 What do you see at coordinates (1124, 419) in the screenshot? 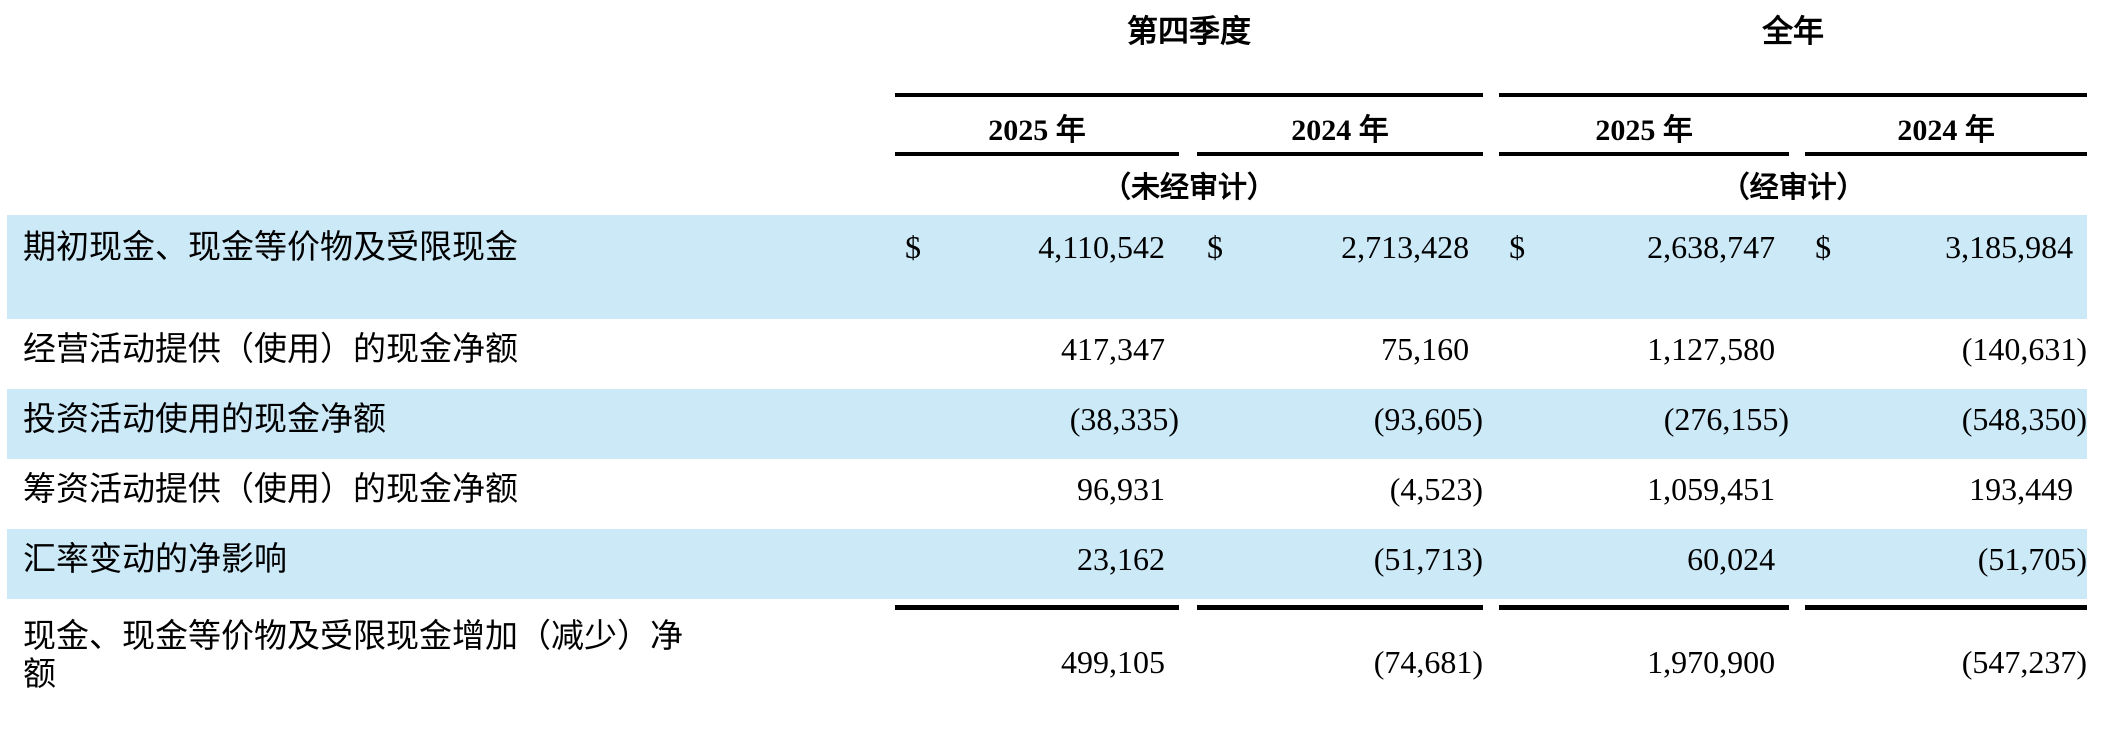
I see `value-cell: (38,335)` at bounding box center [1124, 419].